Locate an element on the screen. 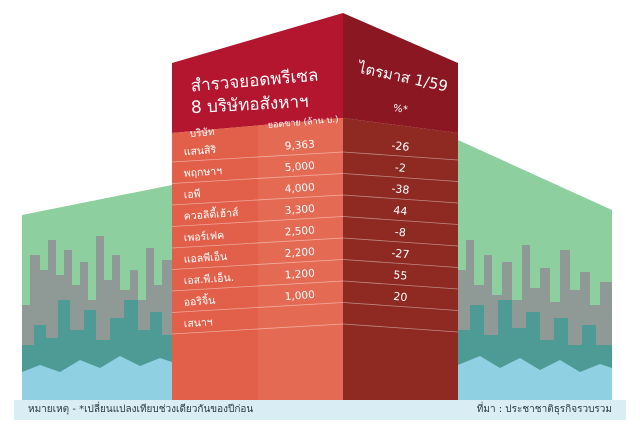 Image resolution: width=640 pixels, height=429 pixels. skyline-blue-left is located at coordinates (97, 378).